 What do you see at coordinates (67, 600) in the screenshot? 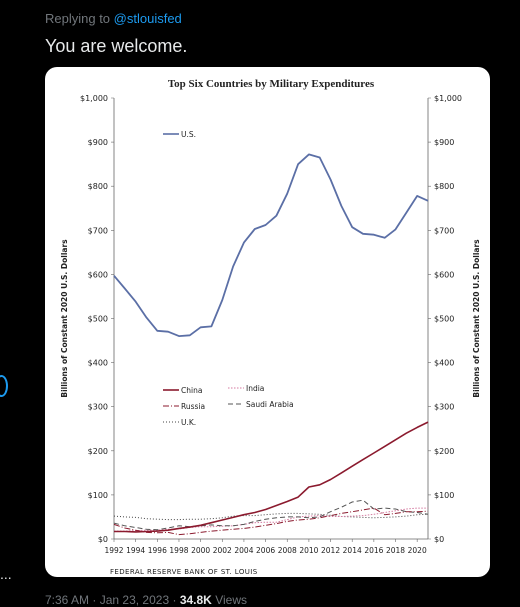
I see `tweet-time: 7:36 AM` at bounding box center [67, 600].